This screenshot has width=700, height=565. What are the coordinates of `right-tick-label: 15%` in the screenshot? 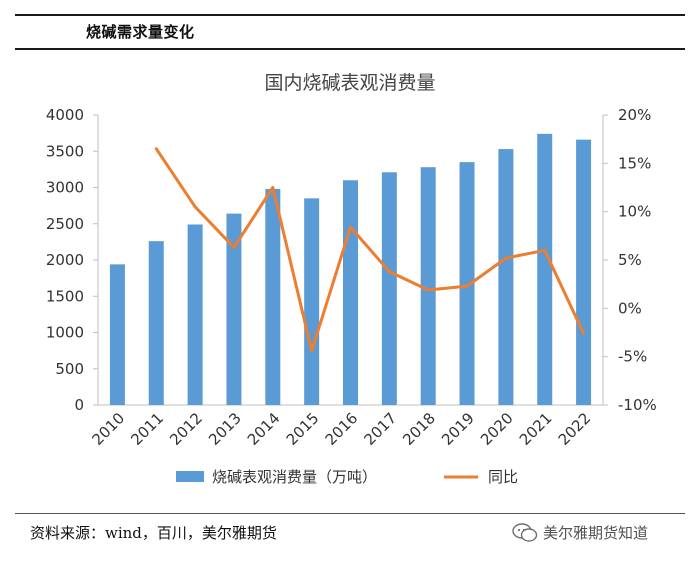 It's located at (634, 163).